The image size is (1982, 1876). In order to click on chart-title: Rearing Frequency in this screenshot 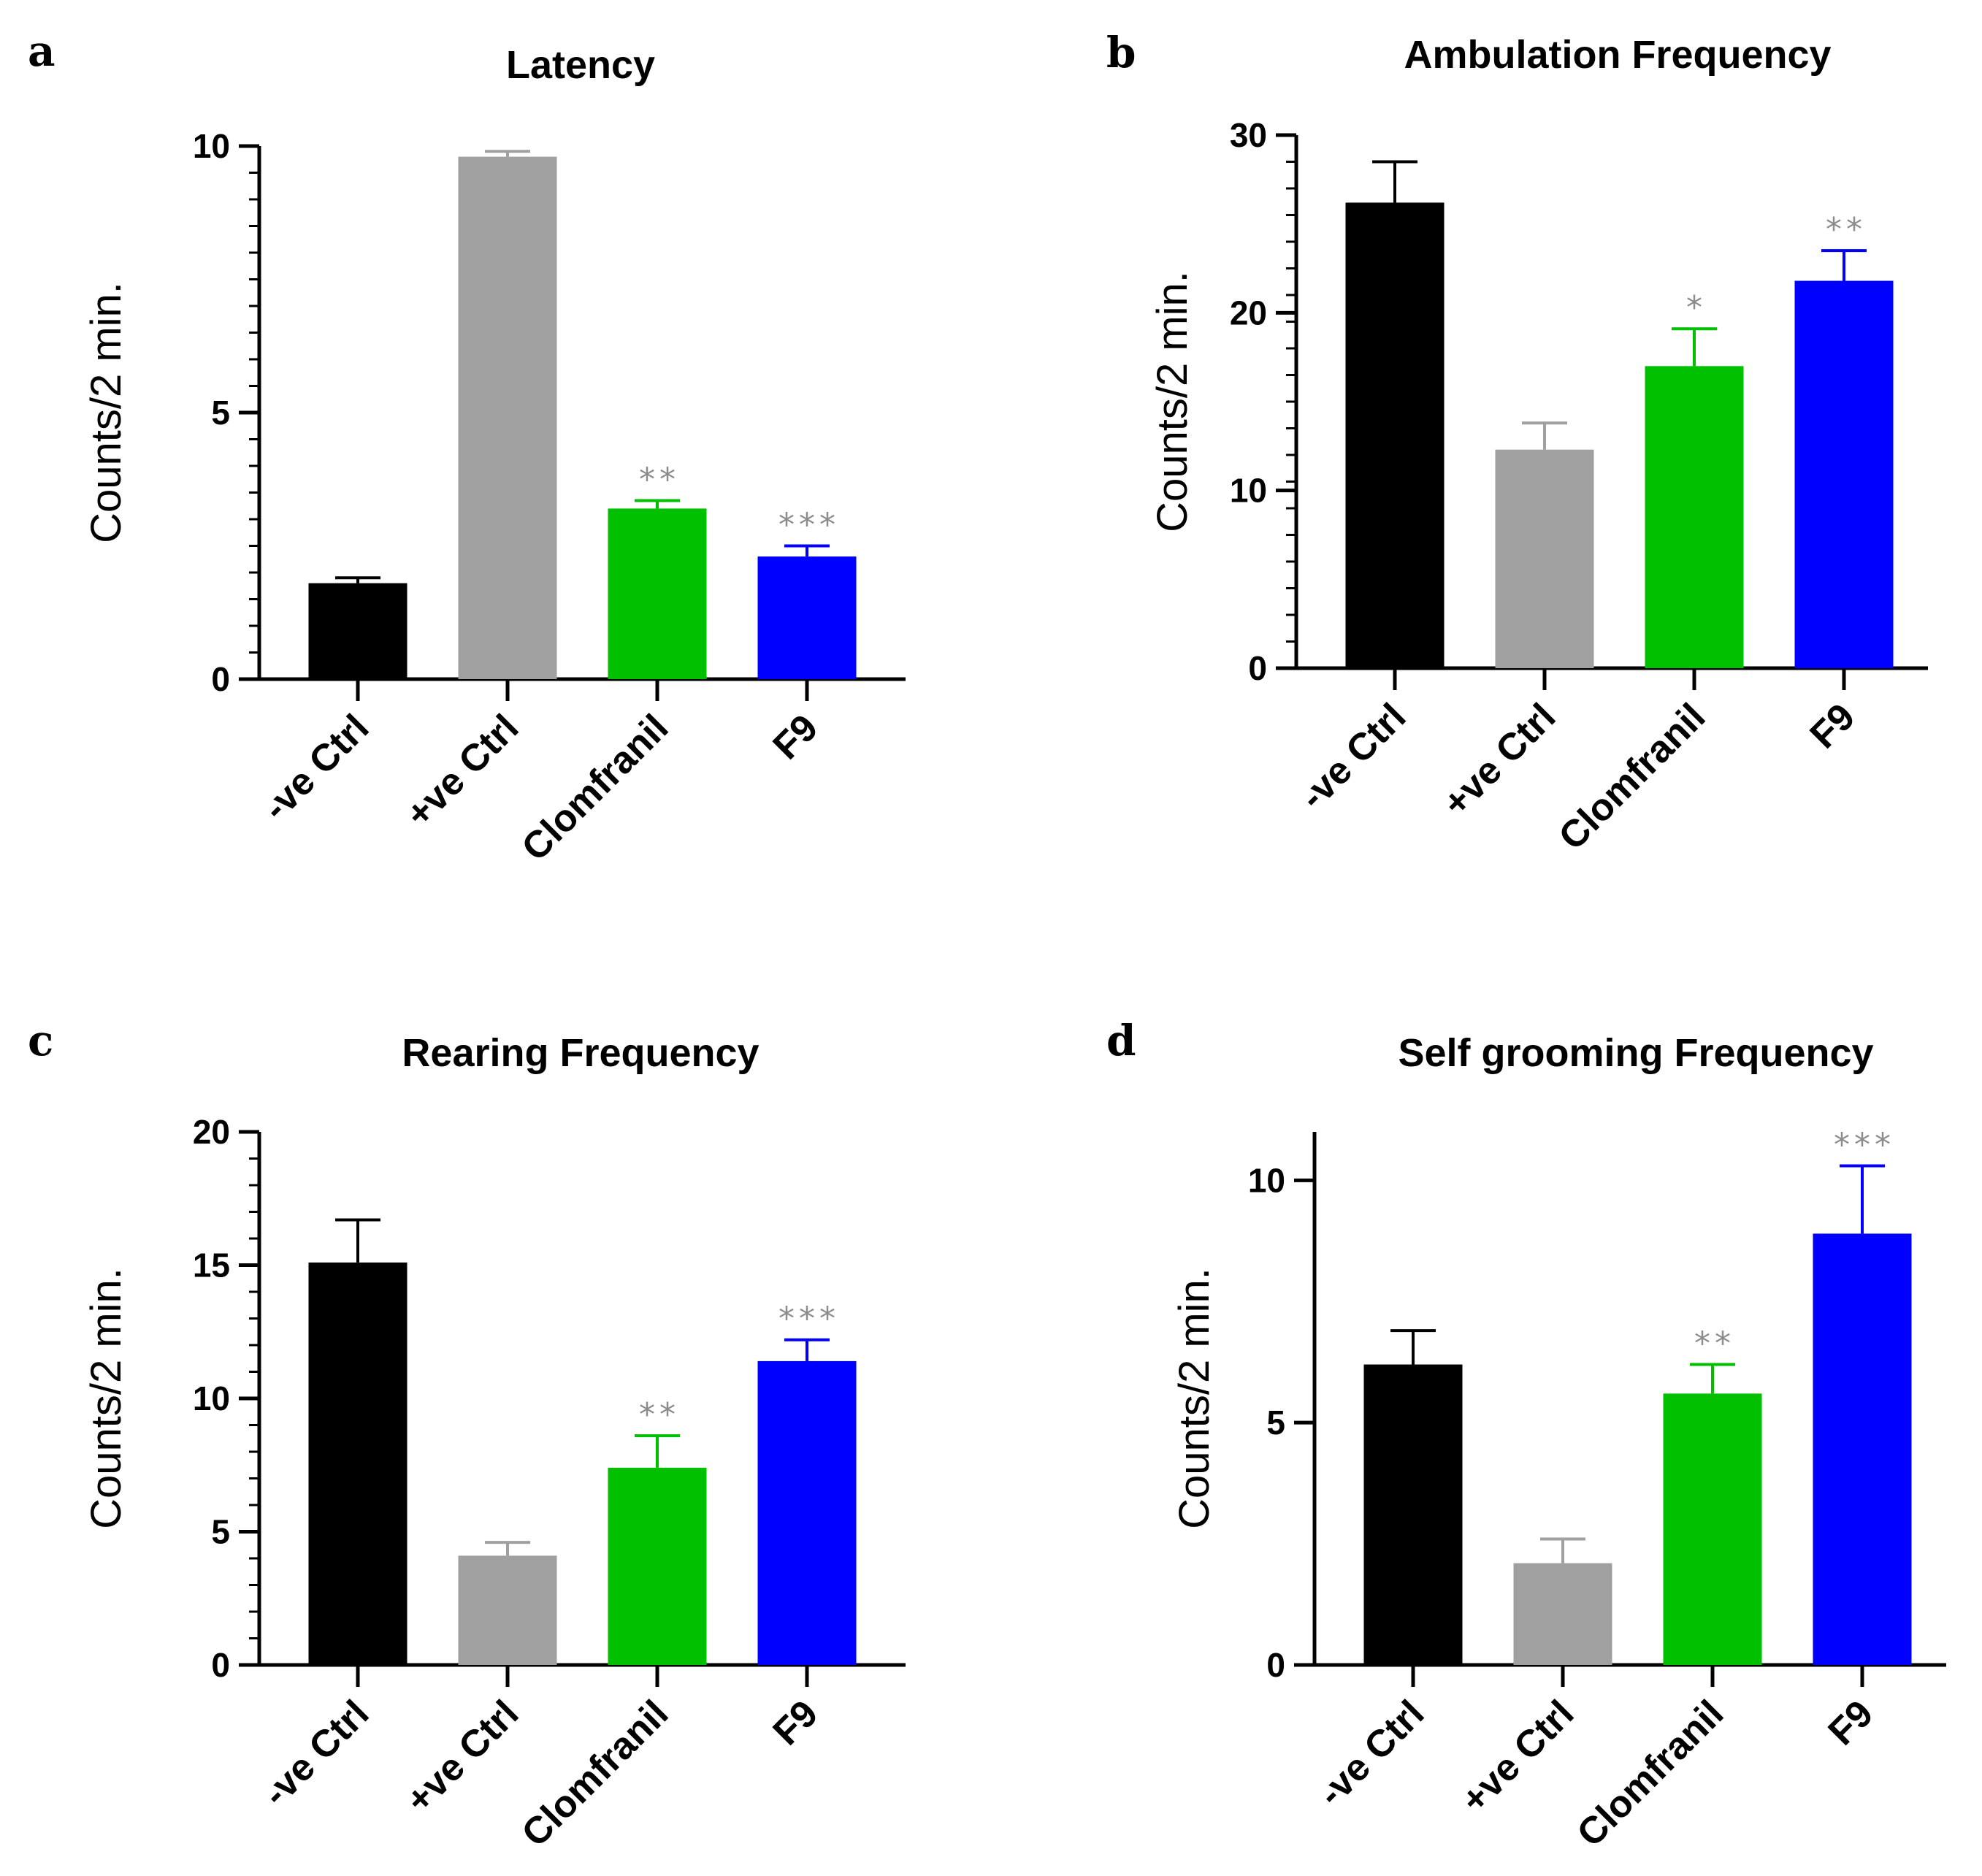, I will do `click(580, 1053)`.